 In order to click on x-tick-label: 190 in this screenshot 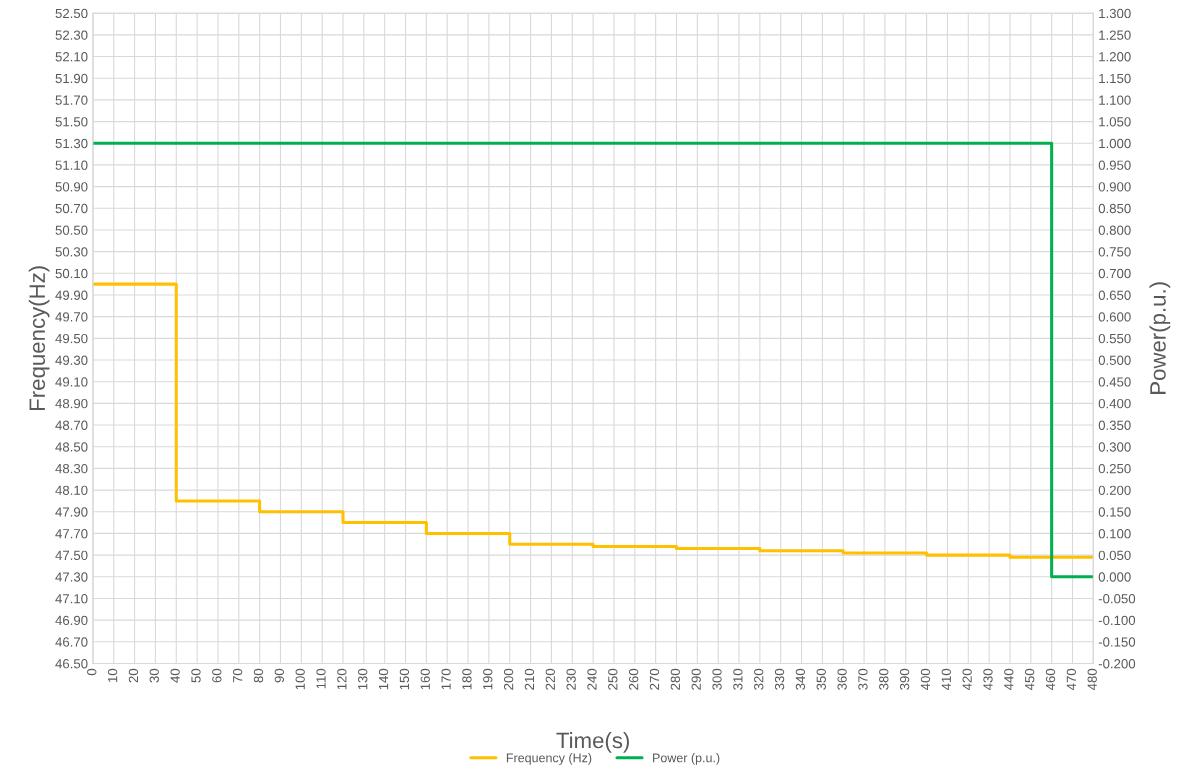, I will do `click(488, 679)`.